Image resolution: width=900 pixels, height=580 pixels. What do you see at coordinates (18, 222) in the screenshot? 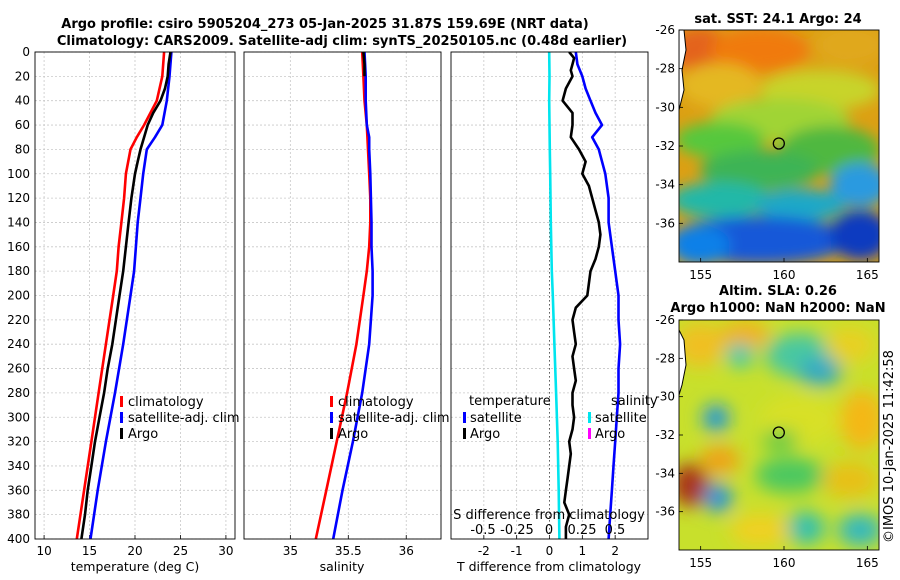
I see `y-tick-label: 140` at bounding box center [18, 222].